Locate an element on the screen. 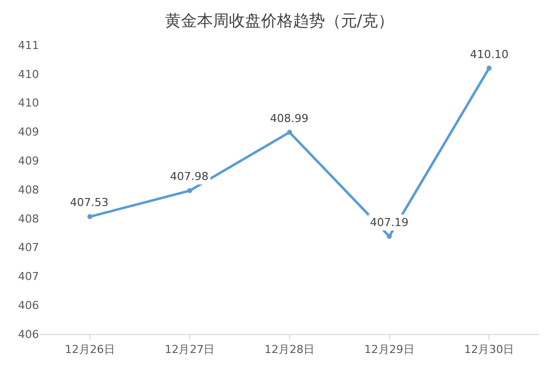  x-tick-label: 12月29日 is located at coordinates (389, 349).